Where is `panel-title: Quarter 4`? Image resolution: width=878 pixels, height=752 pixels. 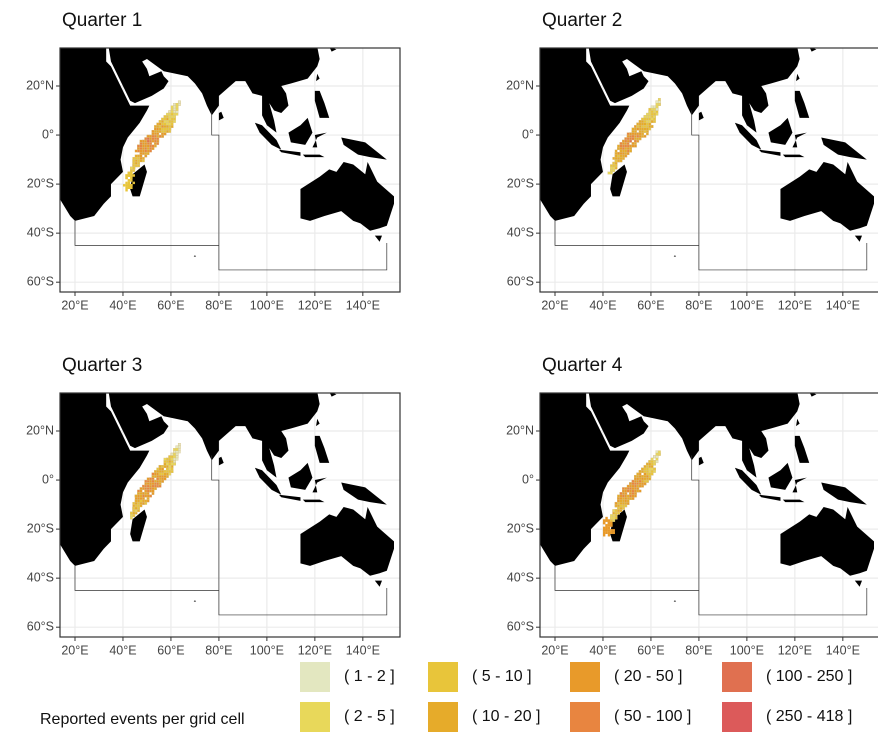 panel-title: Quarter 4 is located at coordinates (582, 365).